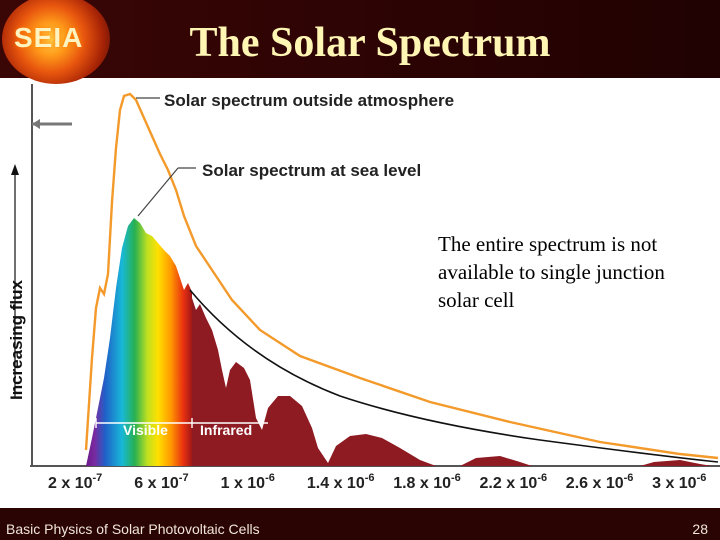 Image resolution: width=720 pixels, height=540 pixels. Describe the element at coordinates (158, 192) in the screenshot. I see `sea-level-pointer` at that location.